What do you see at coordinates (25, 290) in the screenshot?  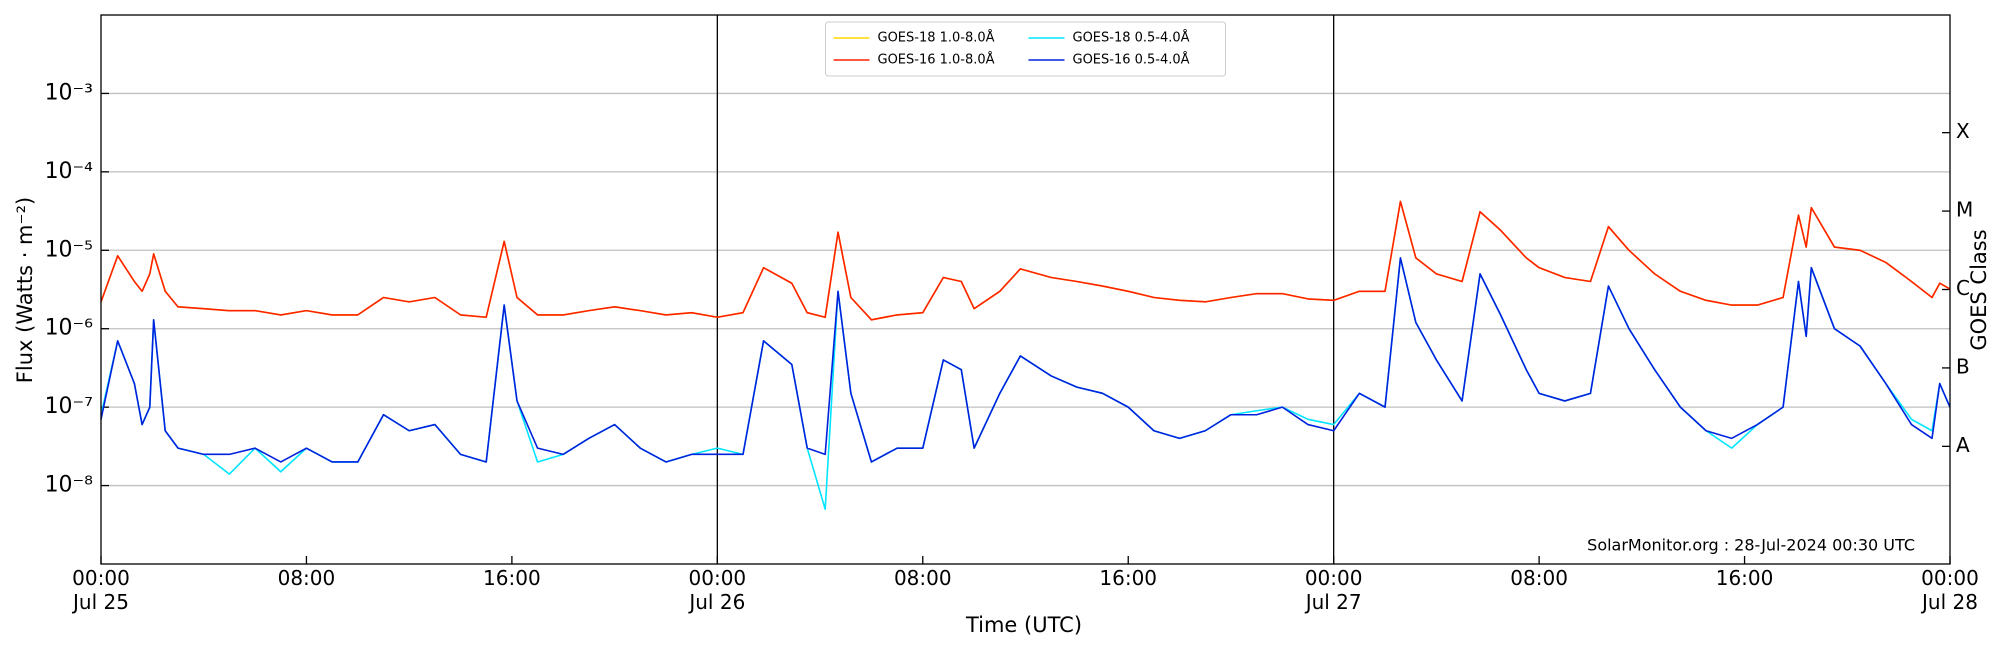 I see `y-axis-label: Flux (Watts · m⁻²)` at bounding box center [25, 290].